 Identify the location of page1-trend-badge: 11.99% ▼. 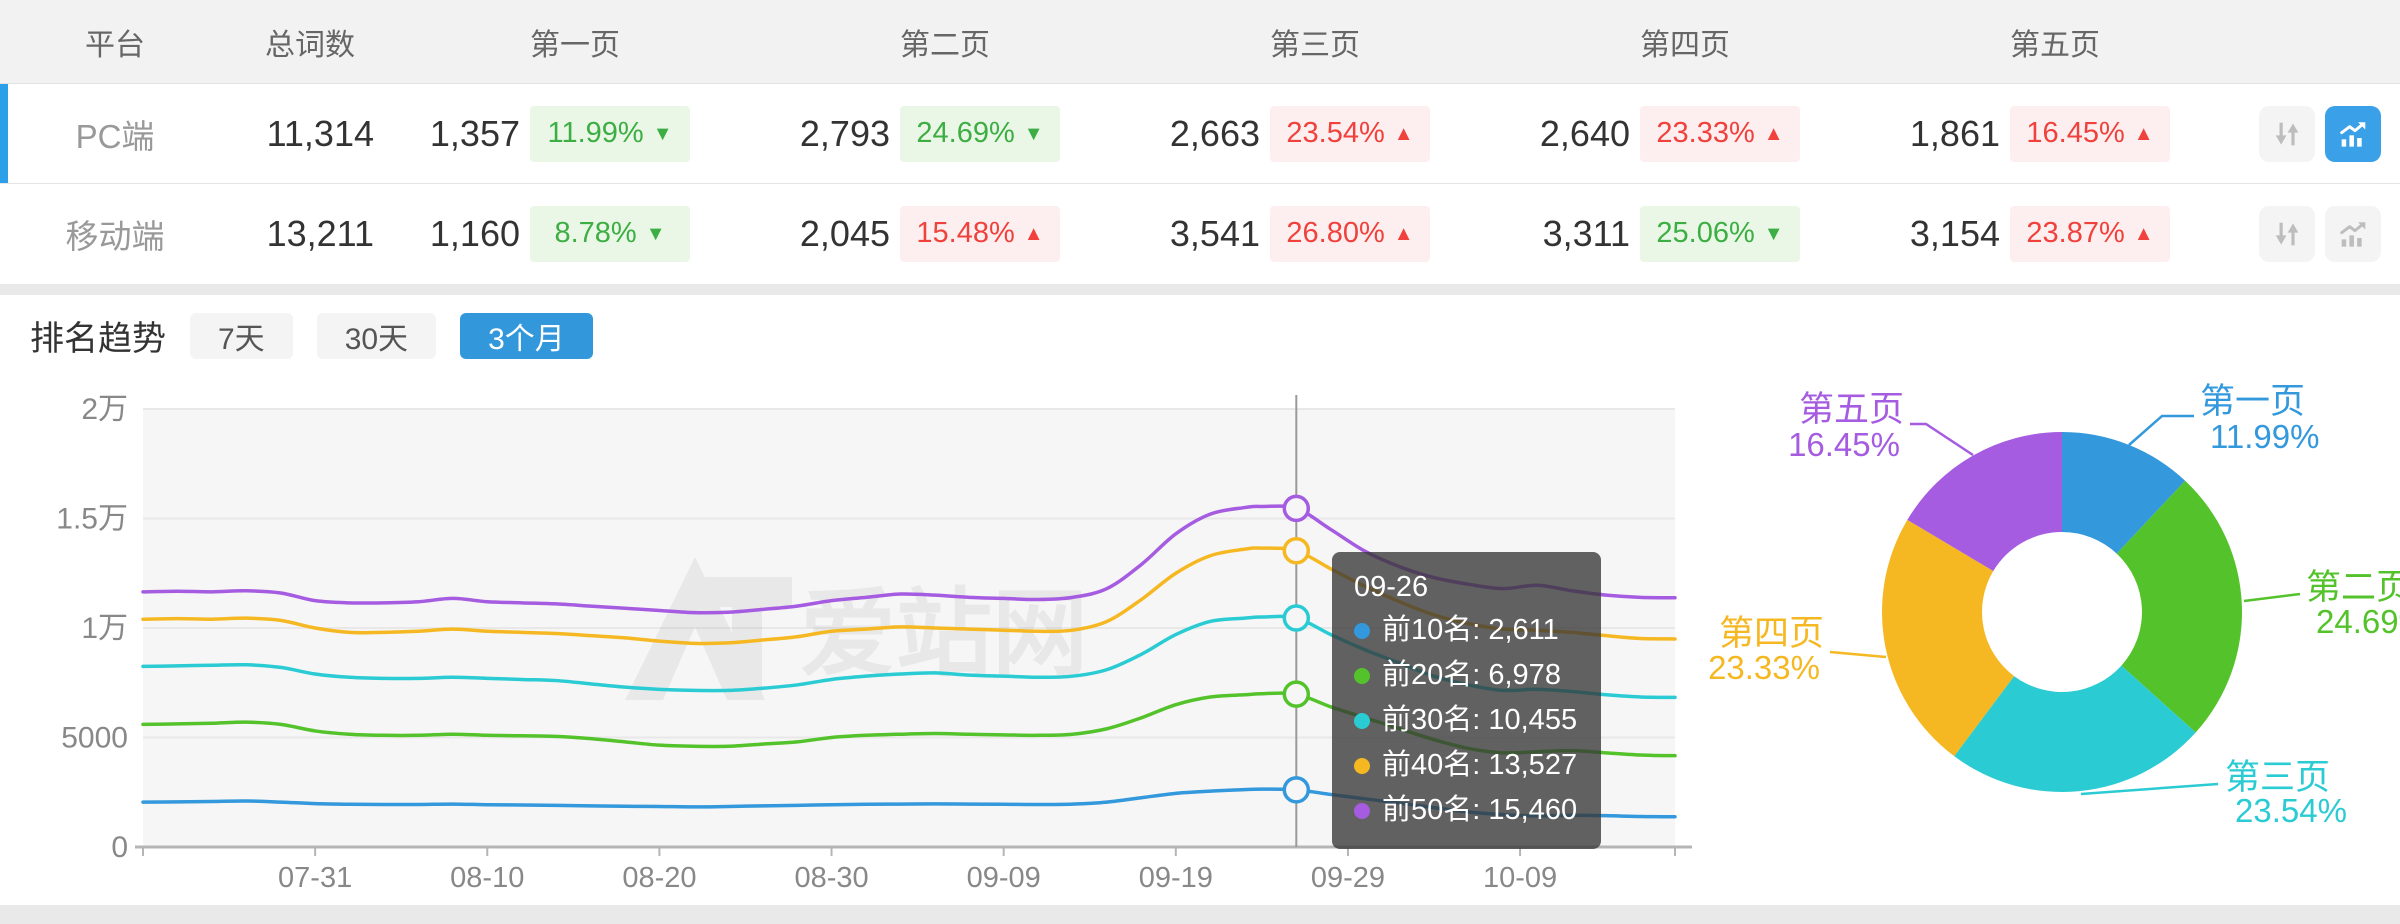
(610, 133).